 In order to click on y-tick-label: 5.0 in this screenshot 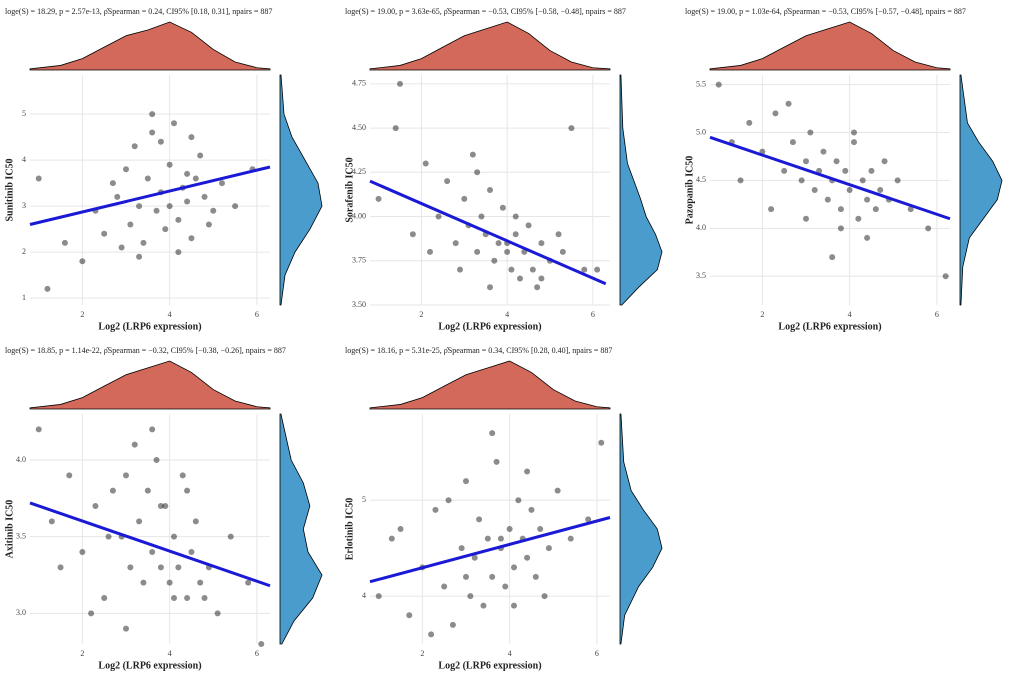, I will do `click(701, 131)`.